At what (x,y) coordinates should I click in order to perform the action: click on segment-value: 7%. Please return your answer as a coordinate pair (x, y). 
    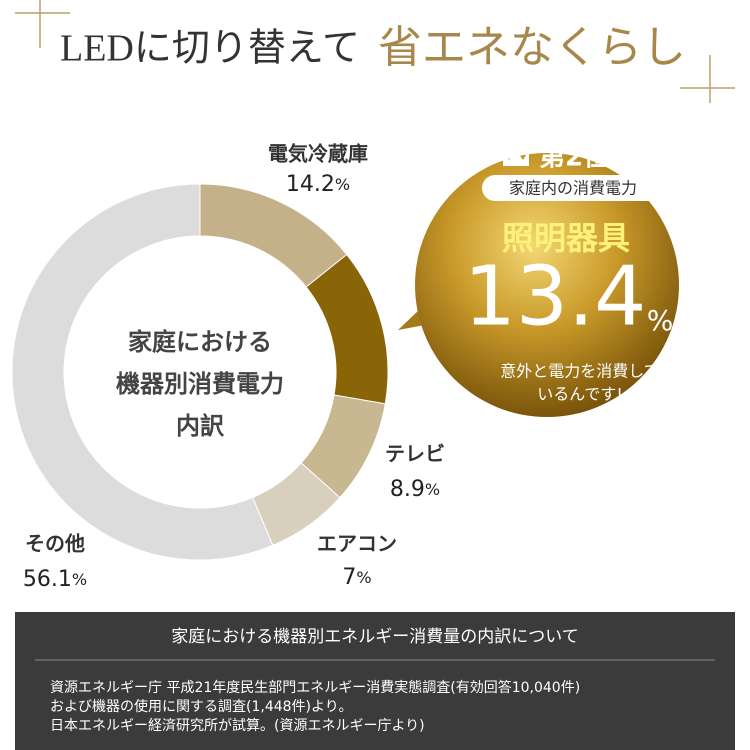
    Looking at the image, I should click on (356, 577).